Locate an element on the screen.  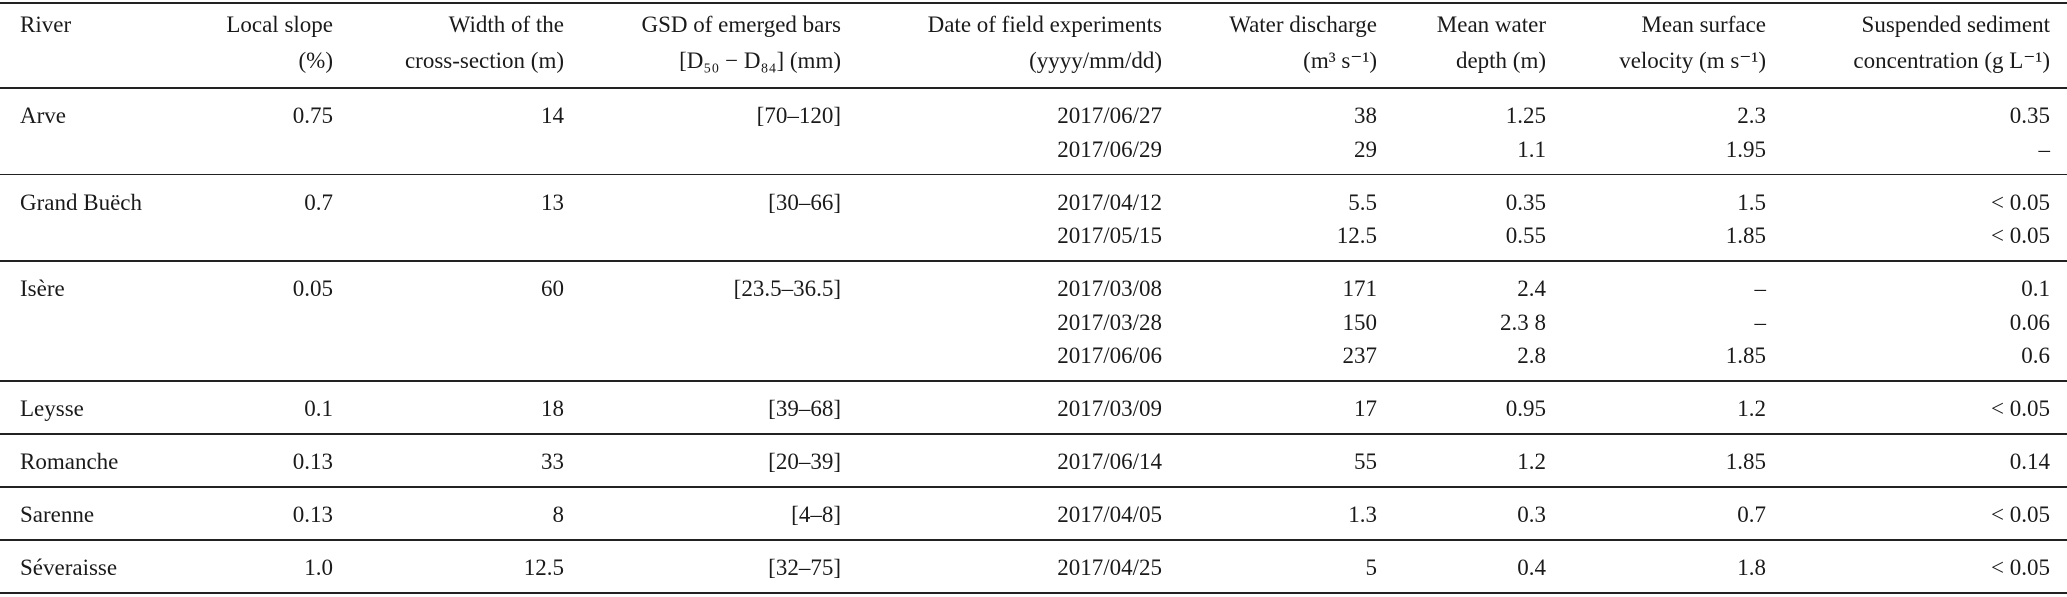
river-name: Sarenne is located at coordinates (57, 515).